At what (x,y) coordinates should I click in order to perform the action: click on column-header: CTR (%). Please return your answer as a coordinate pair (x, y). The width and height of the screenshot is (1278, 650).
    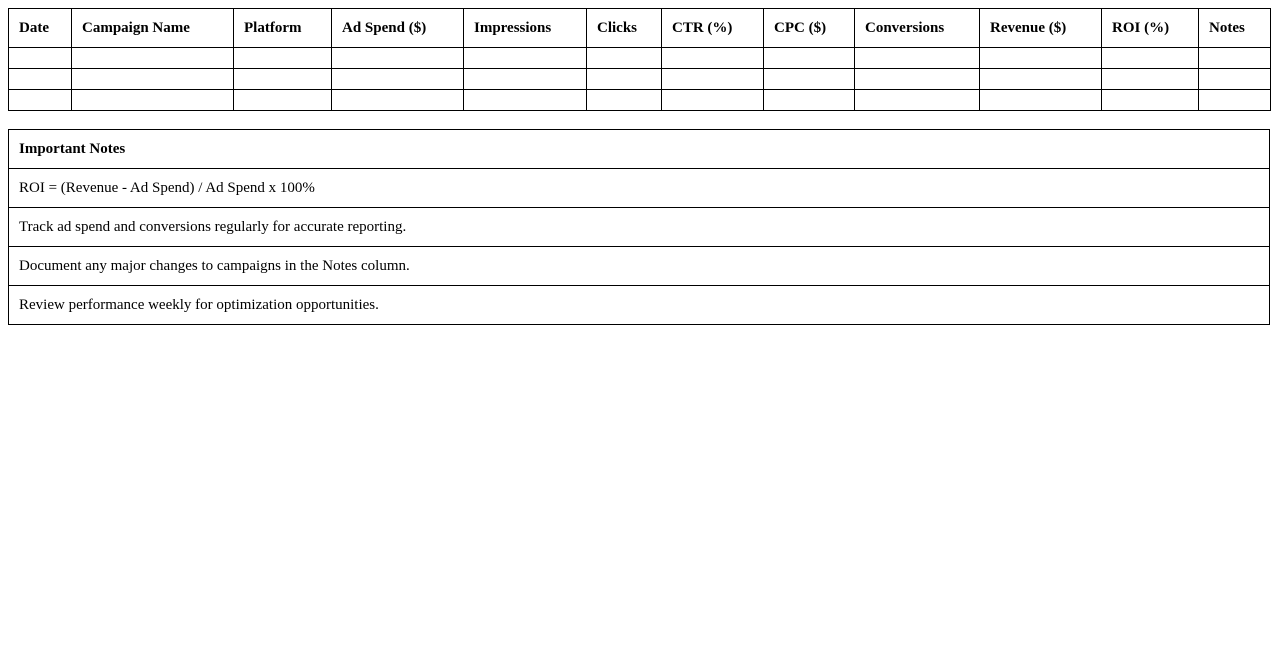
    Looking at the image, I should click on (712, 28).